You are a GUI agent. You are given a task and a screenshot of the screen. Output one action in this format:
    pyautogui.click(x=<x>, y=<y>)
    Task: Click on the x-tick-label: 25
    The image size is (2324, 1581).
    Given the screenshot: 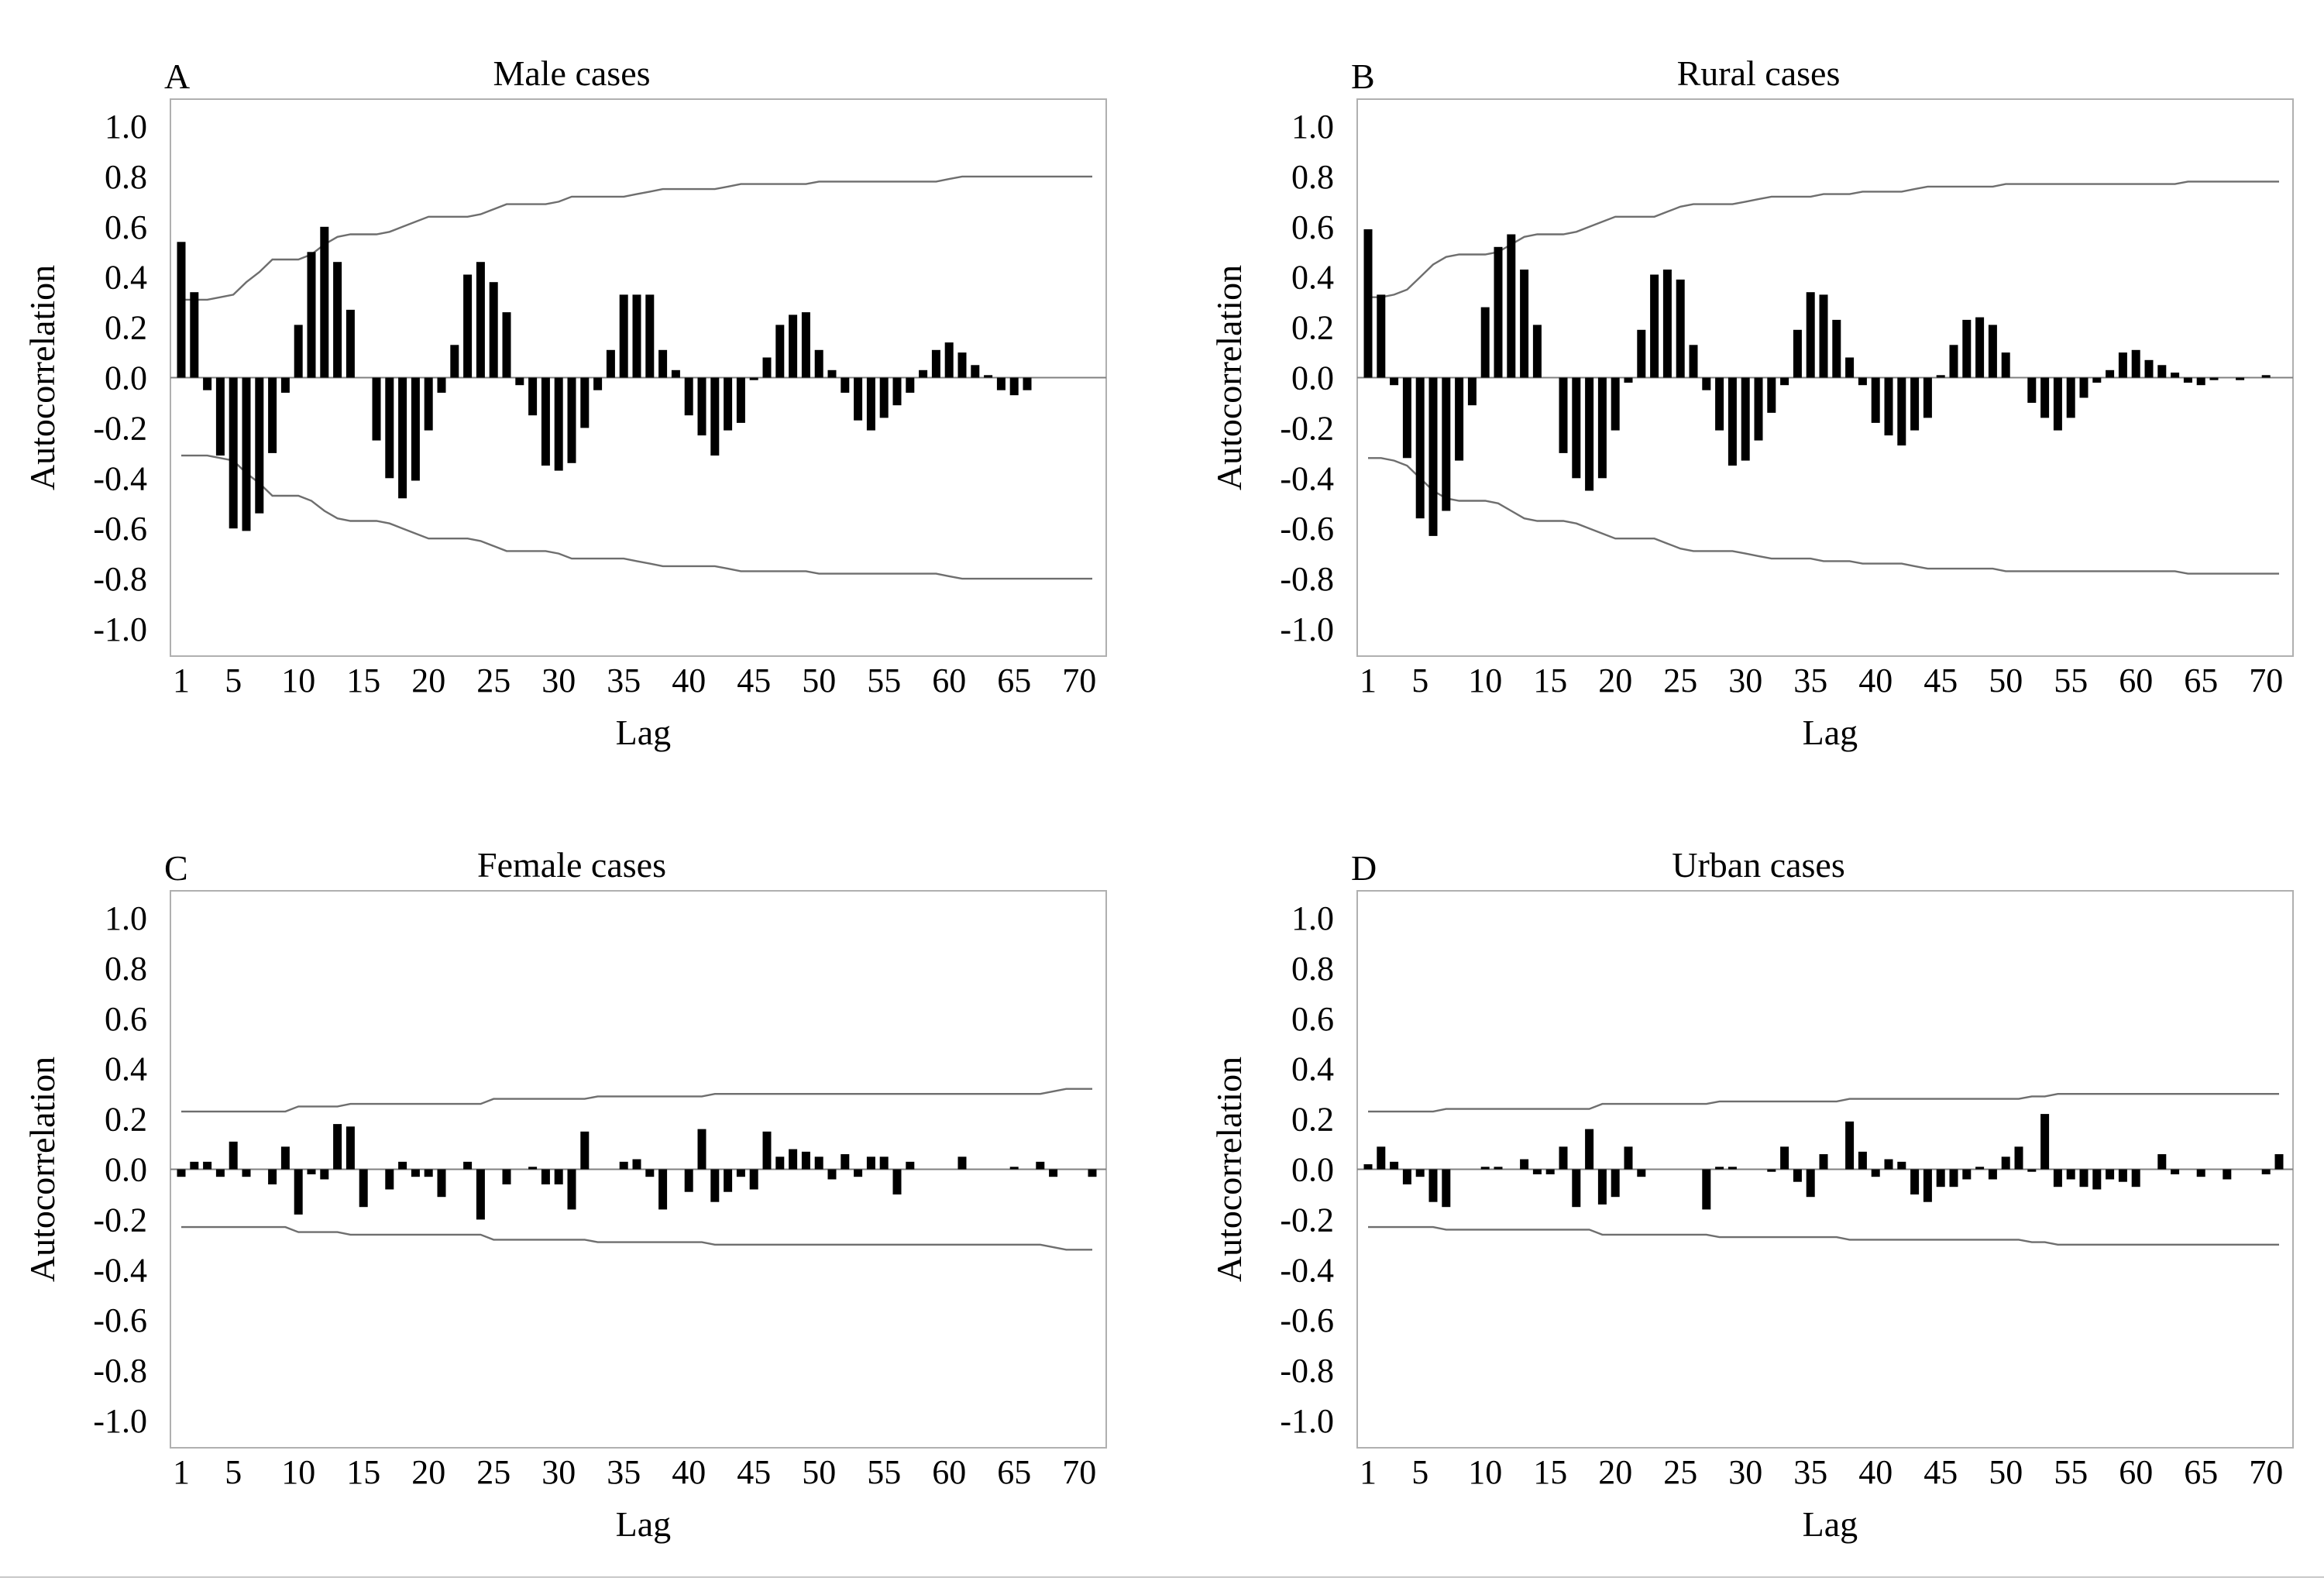 What is the action you would take?
    pyautogui.click(x=1680, y=680)
    